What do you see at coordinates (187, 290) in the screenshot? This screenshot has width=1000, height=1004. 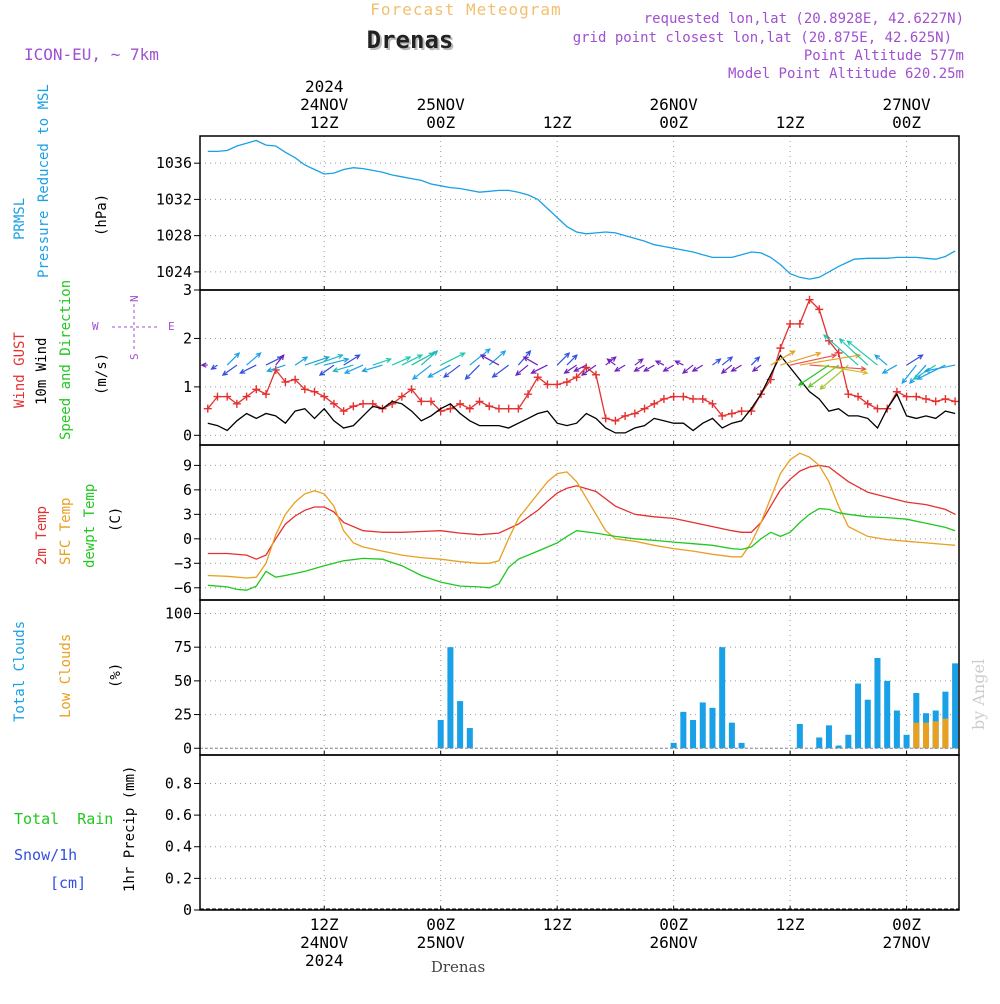 I see `wind-ytick-label: 3` at bounding box center [187, 290].